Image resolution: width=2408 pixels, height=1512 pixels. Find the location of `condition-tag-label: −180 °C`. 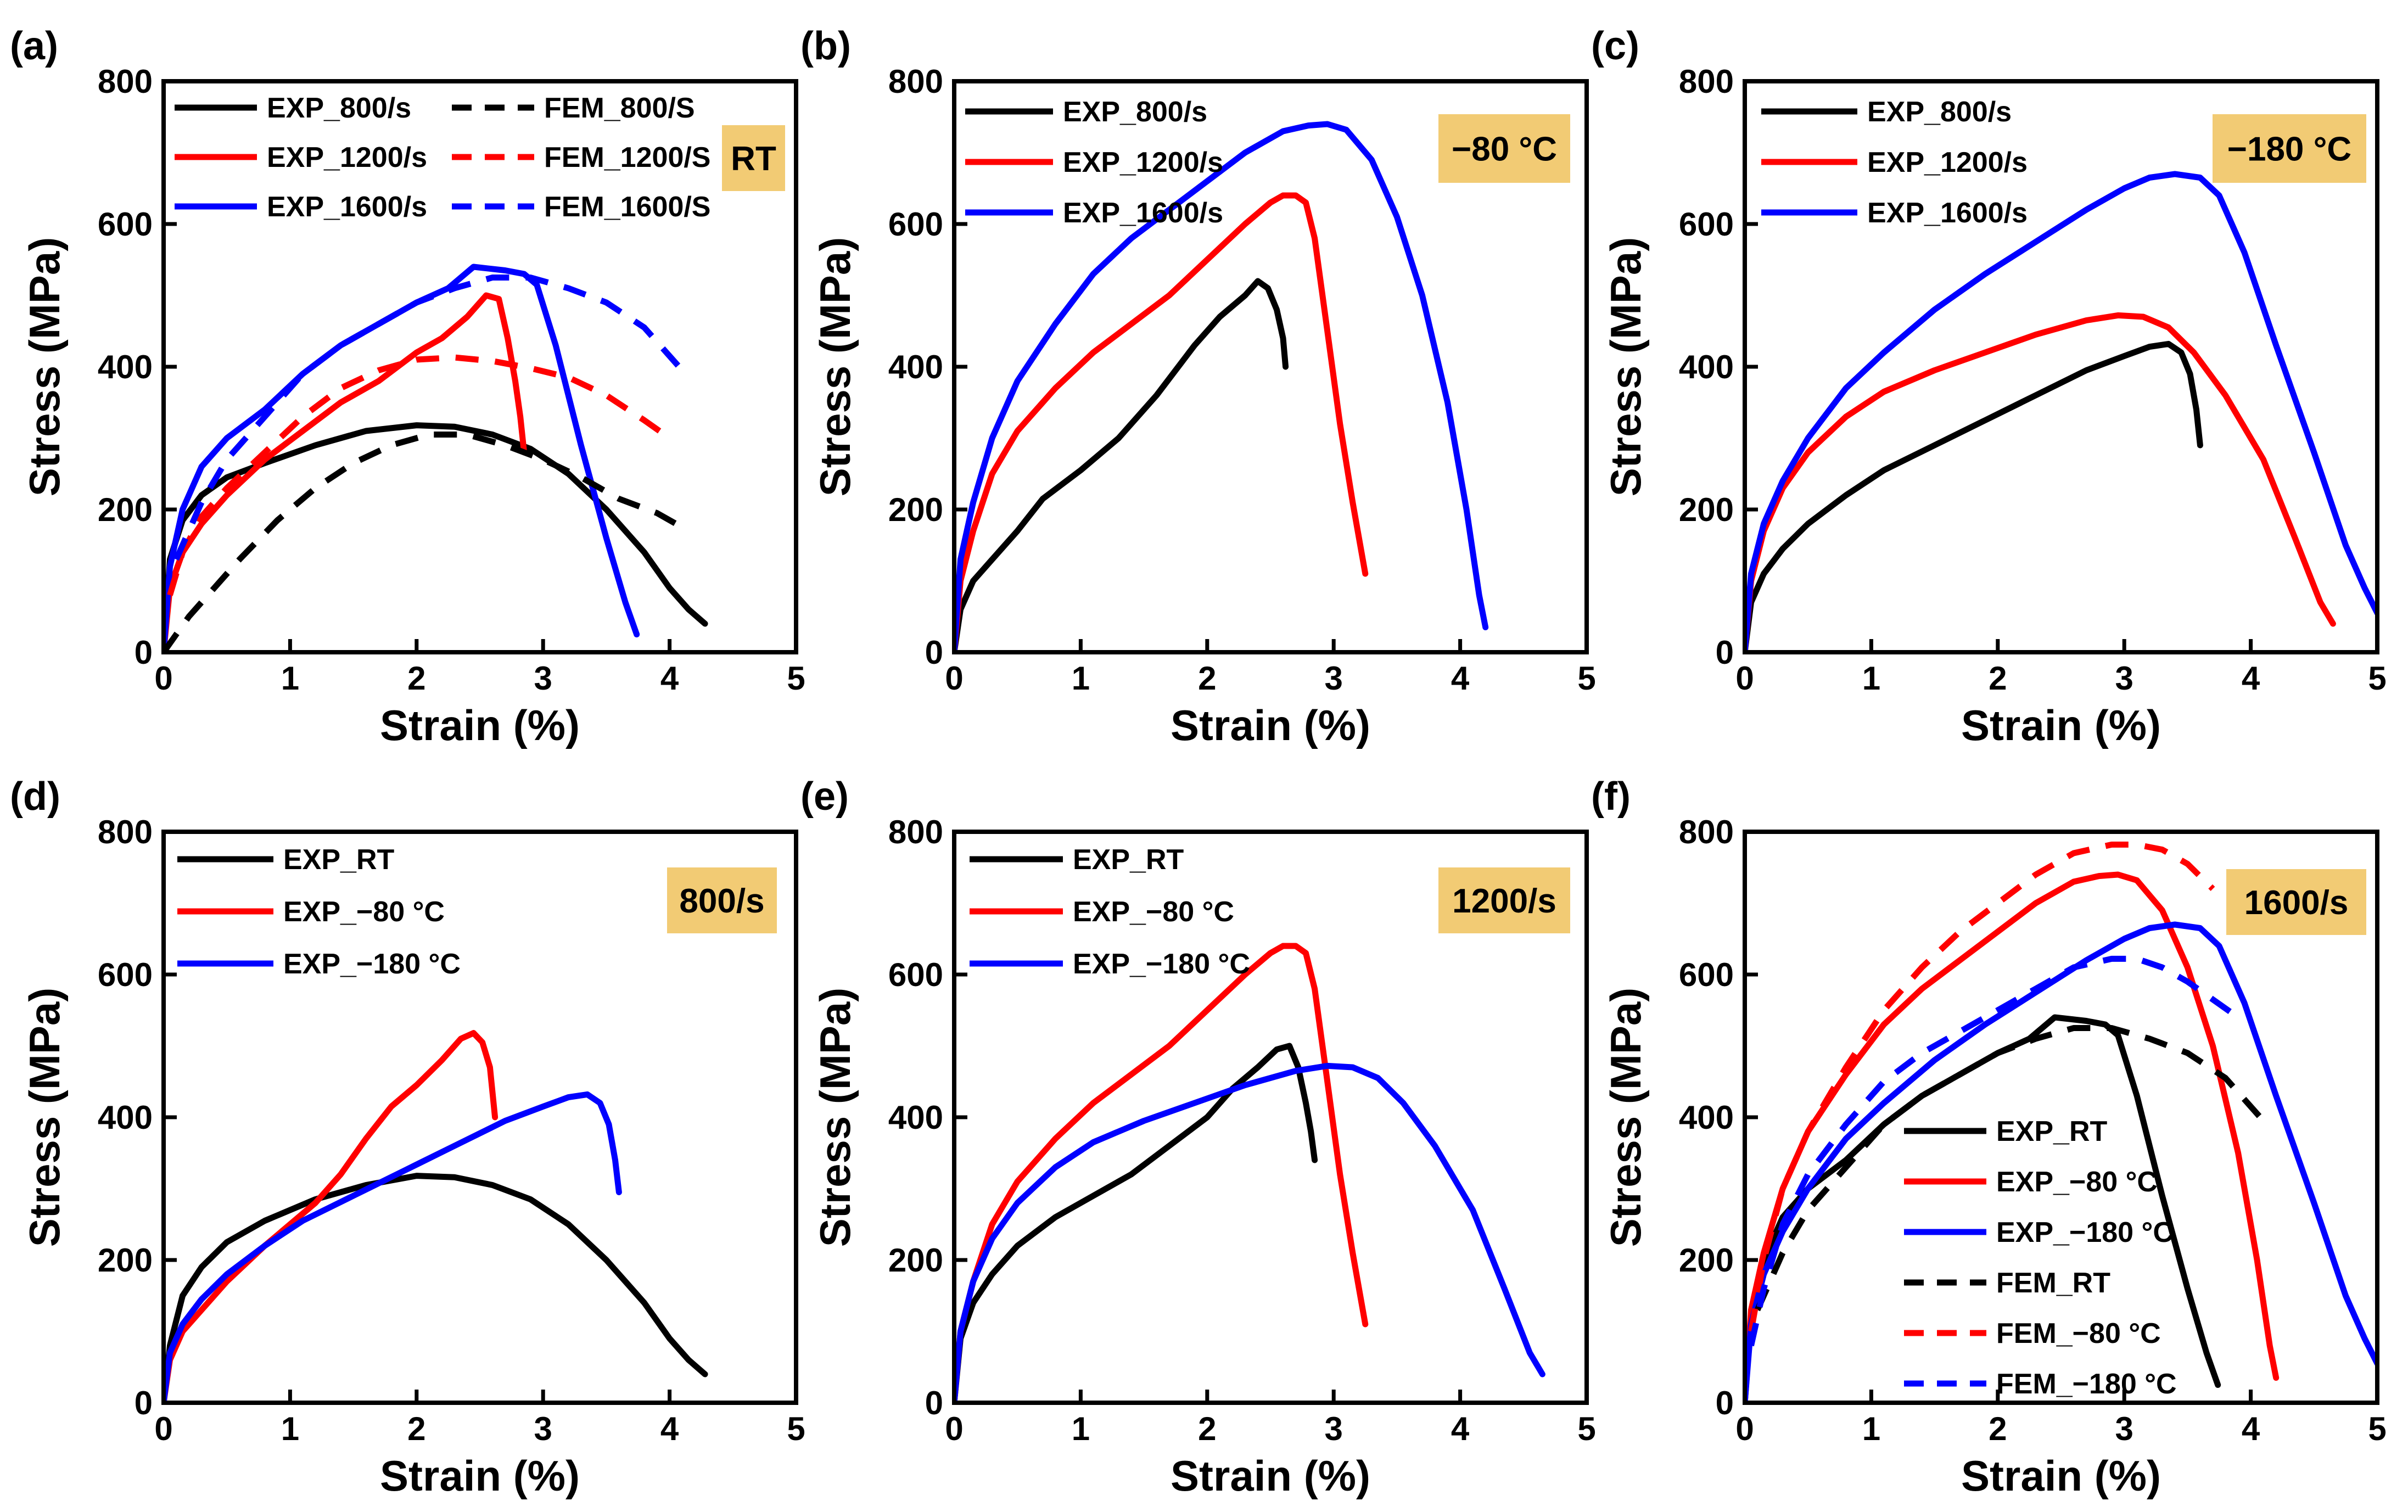

condition-tag-label: −180 °C is located at coordinates (2289, 150).